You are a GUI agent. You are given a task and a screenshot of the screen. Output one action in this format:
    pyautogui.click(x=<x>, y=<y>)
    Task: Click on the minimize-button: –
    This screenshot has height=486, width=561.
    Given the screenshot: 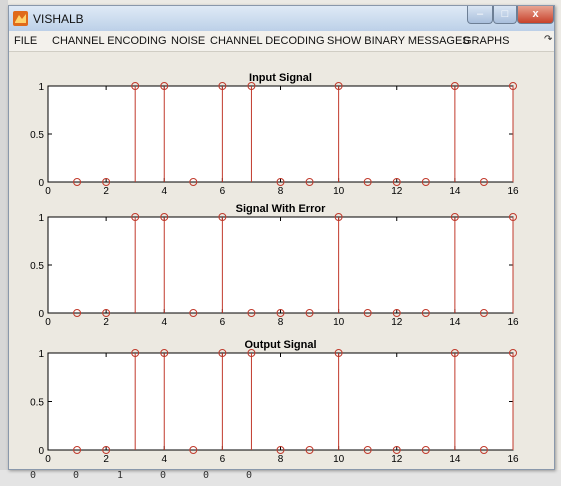 What is the action you would take?
    pyautogui.click(x=480, y=15)
    